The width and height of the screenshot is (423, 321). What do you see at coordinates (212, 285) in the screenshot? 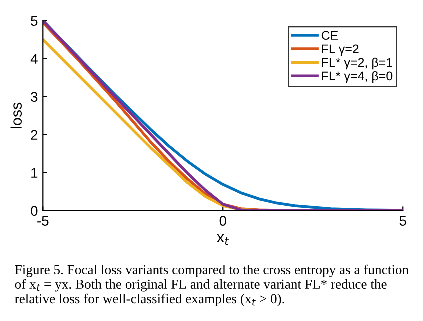
I see `caption: Figure 5. Focal loss variants compared to the cross entropy as a function of x$_{t}$ = yx. Both the original FL and alternate variant FL* reduce the relative loss for well-classified examples (x$_{t}$ > 0).` at bounding box center [212, 285].